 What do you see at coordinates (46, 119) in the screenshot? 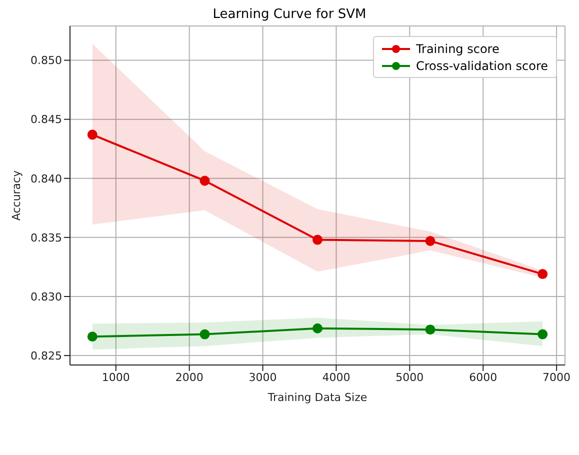
I see `y-tick-label: 0.845` at bounding box center [46, 119].